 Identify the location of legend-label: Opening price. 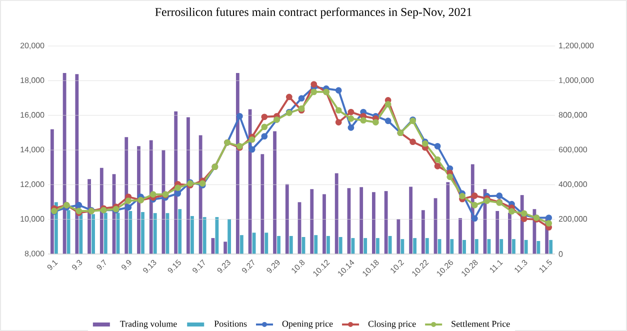
(307, 324).